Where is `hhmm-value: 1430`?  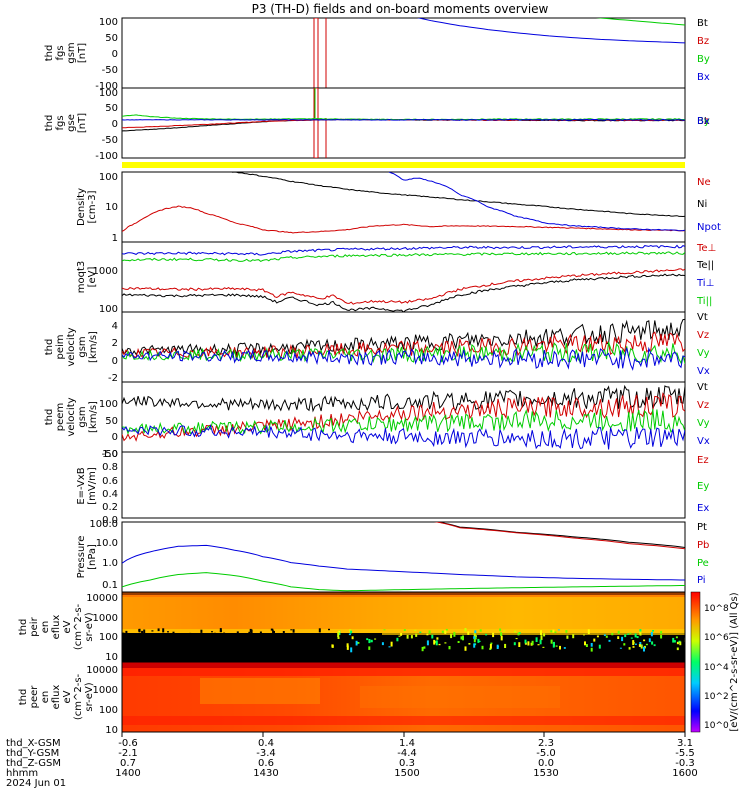 hhmm-value: 1430 is located at coordinates (265, 773).